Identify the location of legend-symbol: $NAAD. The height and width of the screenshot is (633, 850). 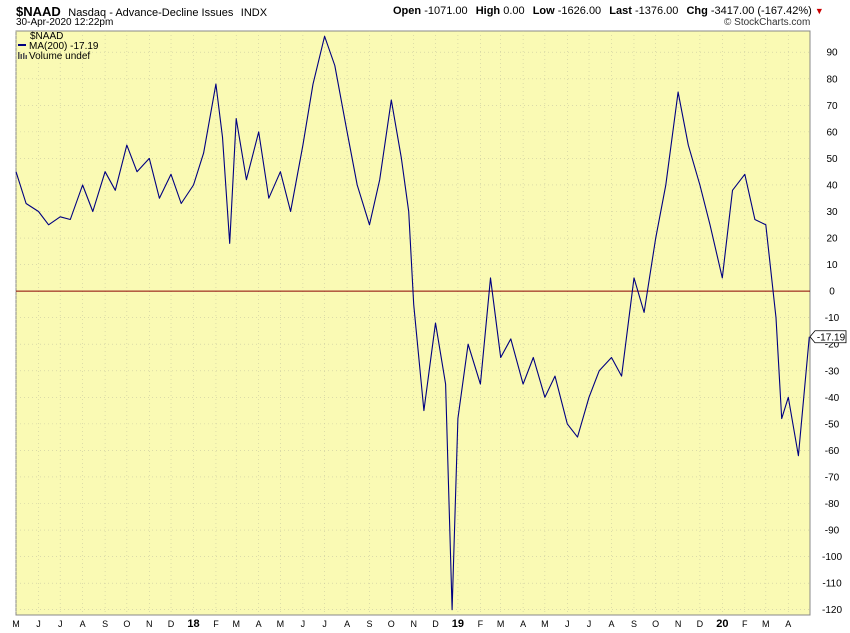
(46, 36).